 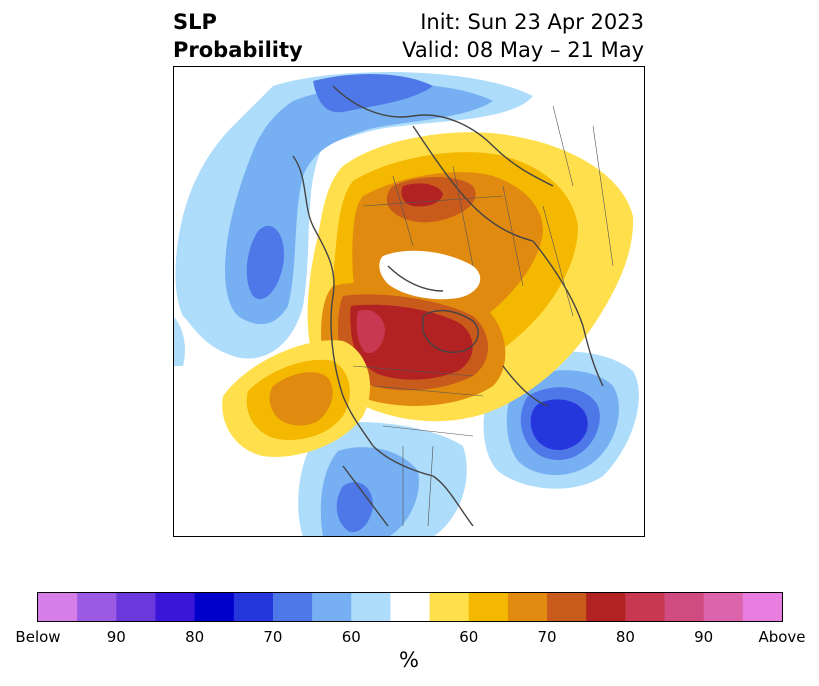 I want to click on init-date: Init: Sun 23 Apr 2023, so click(x=532, y=22).